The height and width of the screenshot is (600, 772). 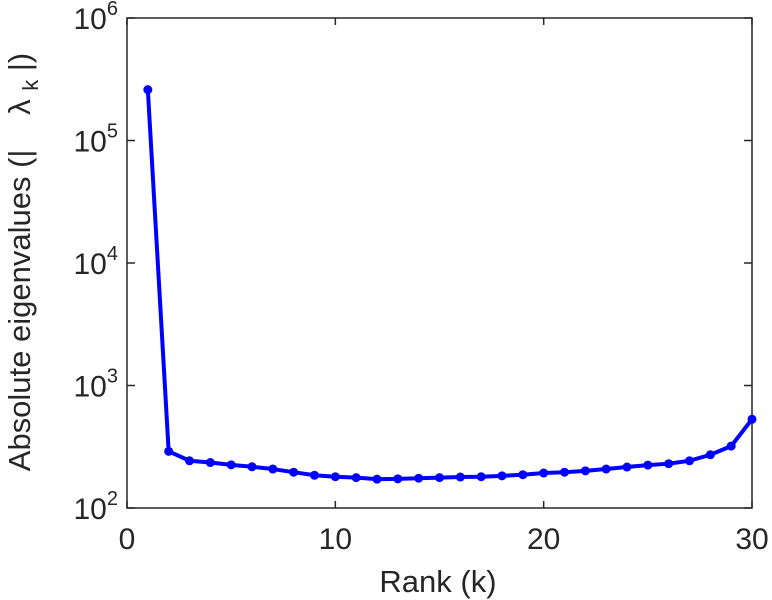 I want to click on x-tick-label: 10, so click(x=335, y=539).